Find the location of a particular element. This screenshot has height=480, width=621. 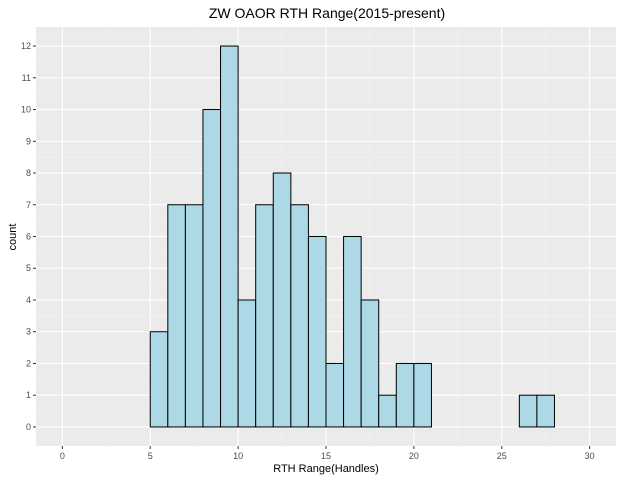

y-tick-label: 4 is located at coordinates (28, 300).